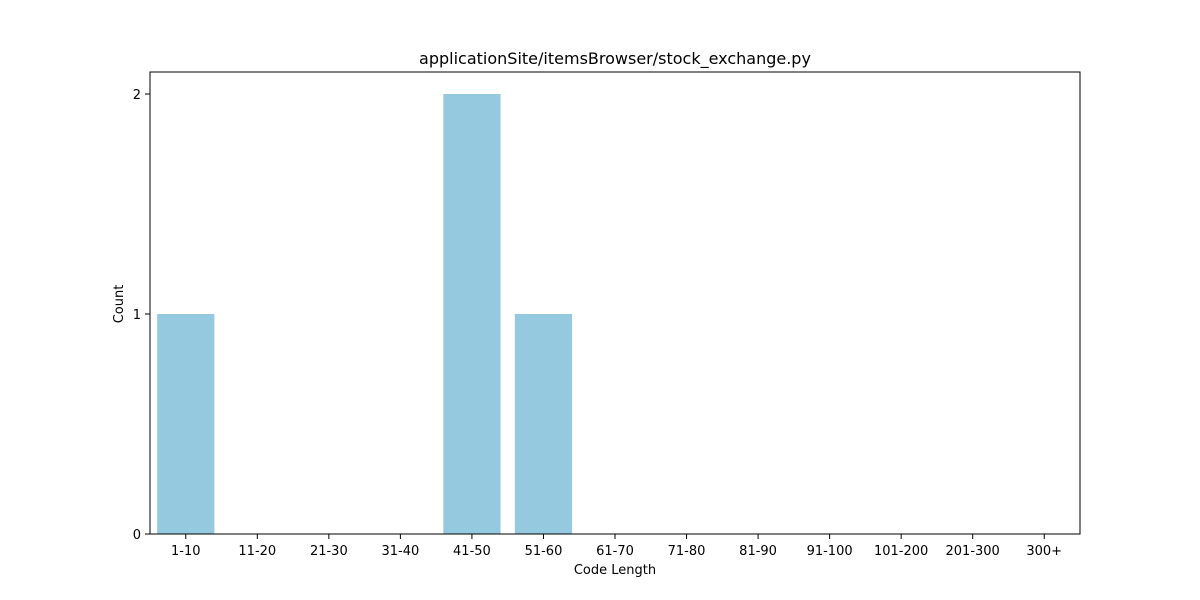 The height and width of the screenshot is (600, 1200). What do you see at coordinates (758, 551) in the screenshot?
I see `x-tick-label: 81-90` at bounding box center [758, 551].